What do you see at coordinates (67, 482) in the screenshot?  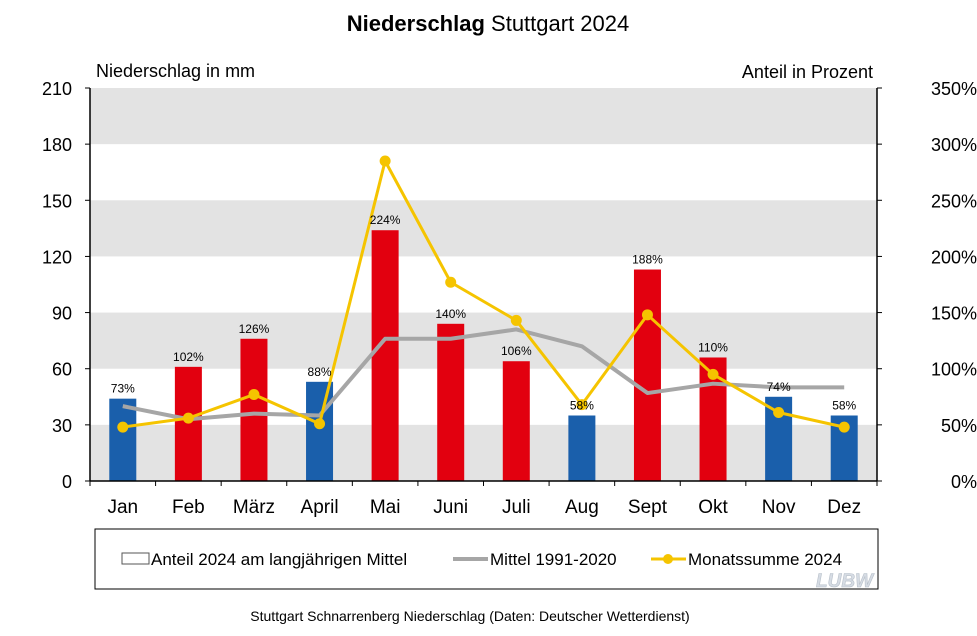 I see `left-tick-label: 0` at bounding box center [67, 482].